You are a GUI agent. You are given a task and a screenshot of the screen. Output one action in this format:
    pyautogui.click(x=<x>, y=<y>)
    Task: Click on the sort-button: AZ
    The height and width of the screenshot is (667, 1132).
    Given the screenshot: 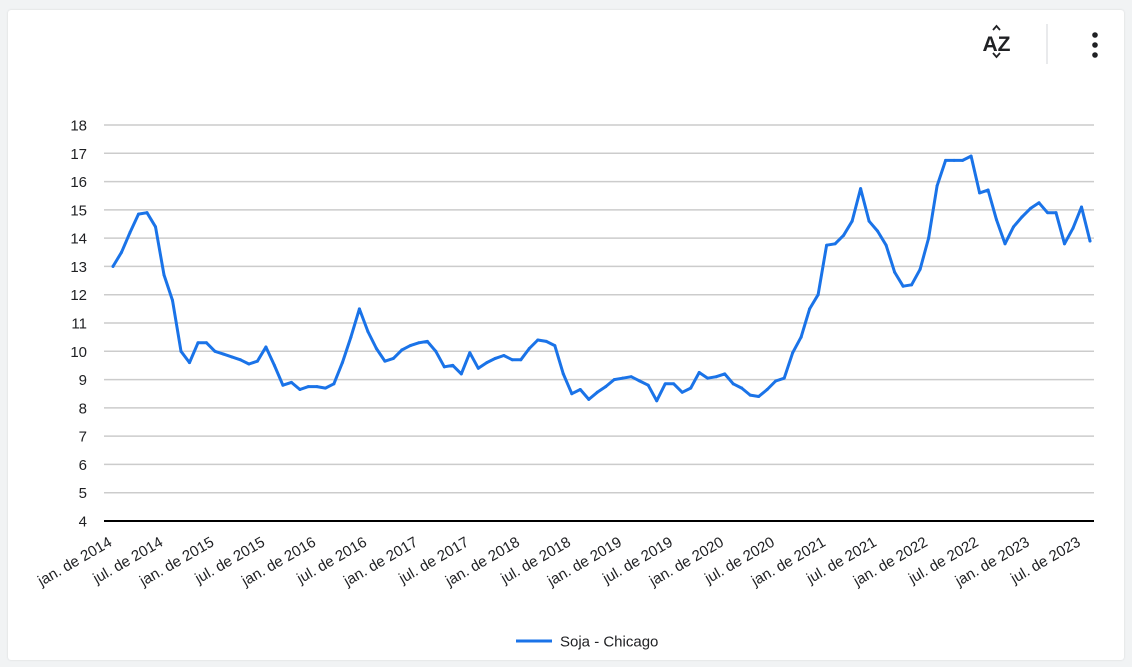 What is the action you would take?
    pyautogui.click(x=997, y=46)
    